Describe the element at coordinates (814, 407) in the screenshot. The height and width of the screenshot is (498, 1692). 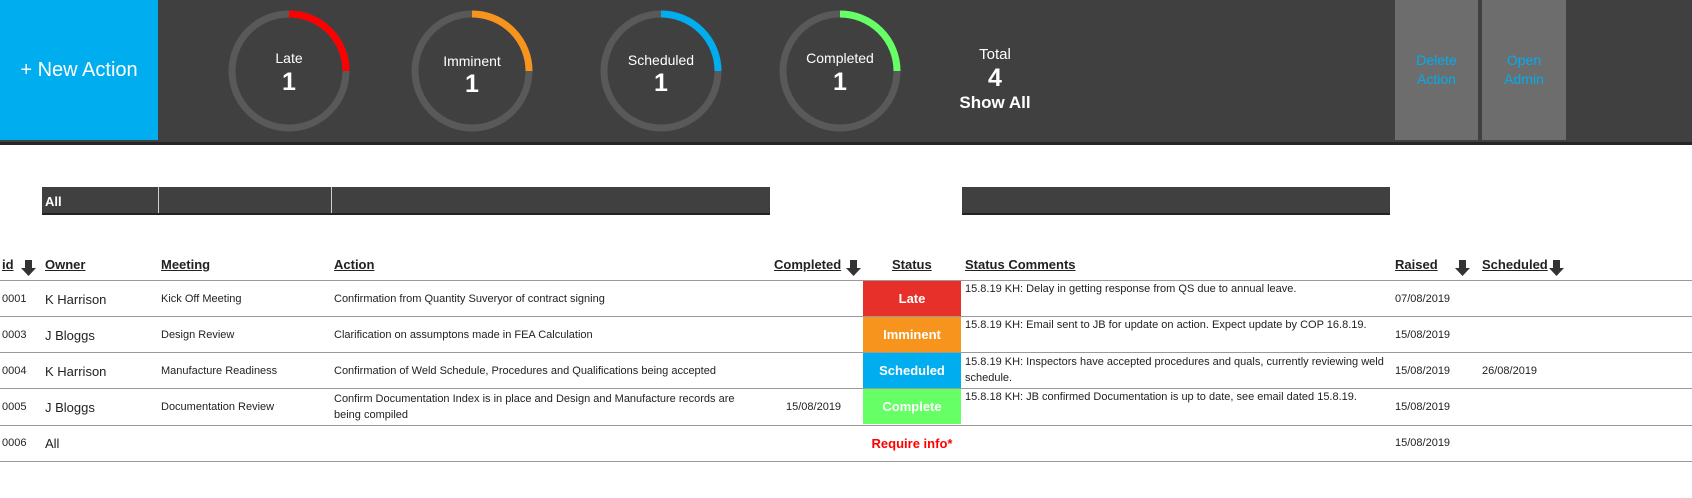
I see `cell-completed: 15/08/2019` at that location.